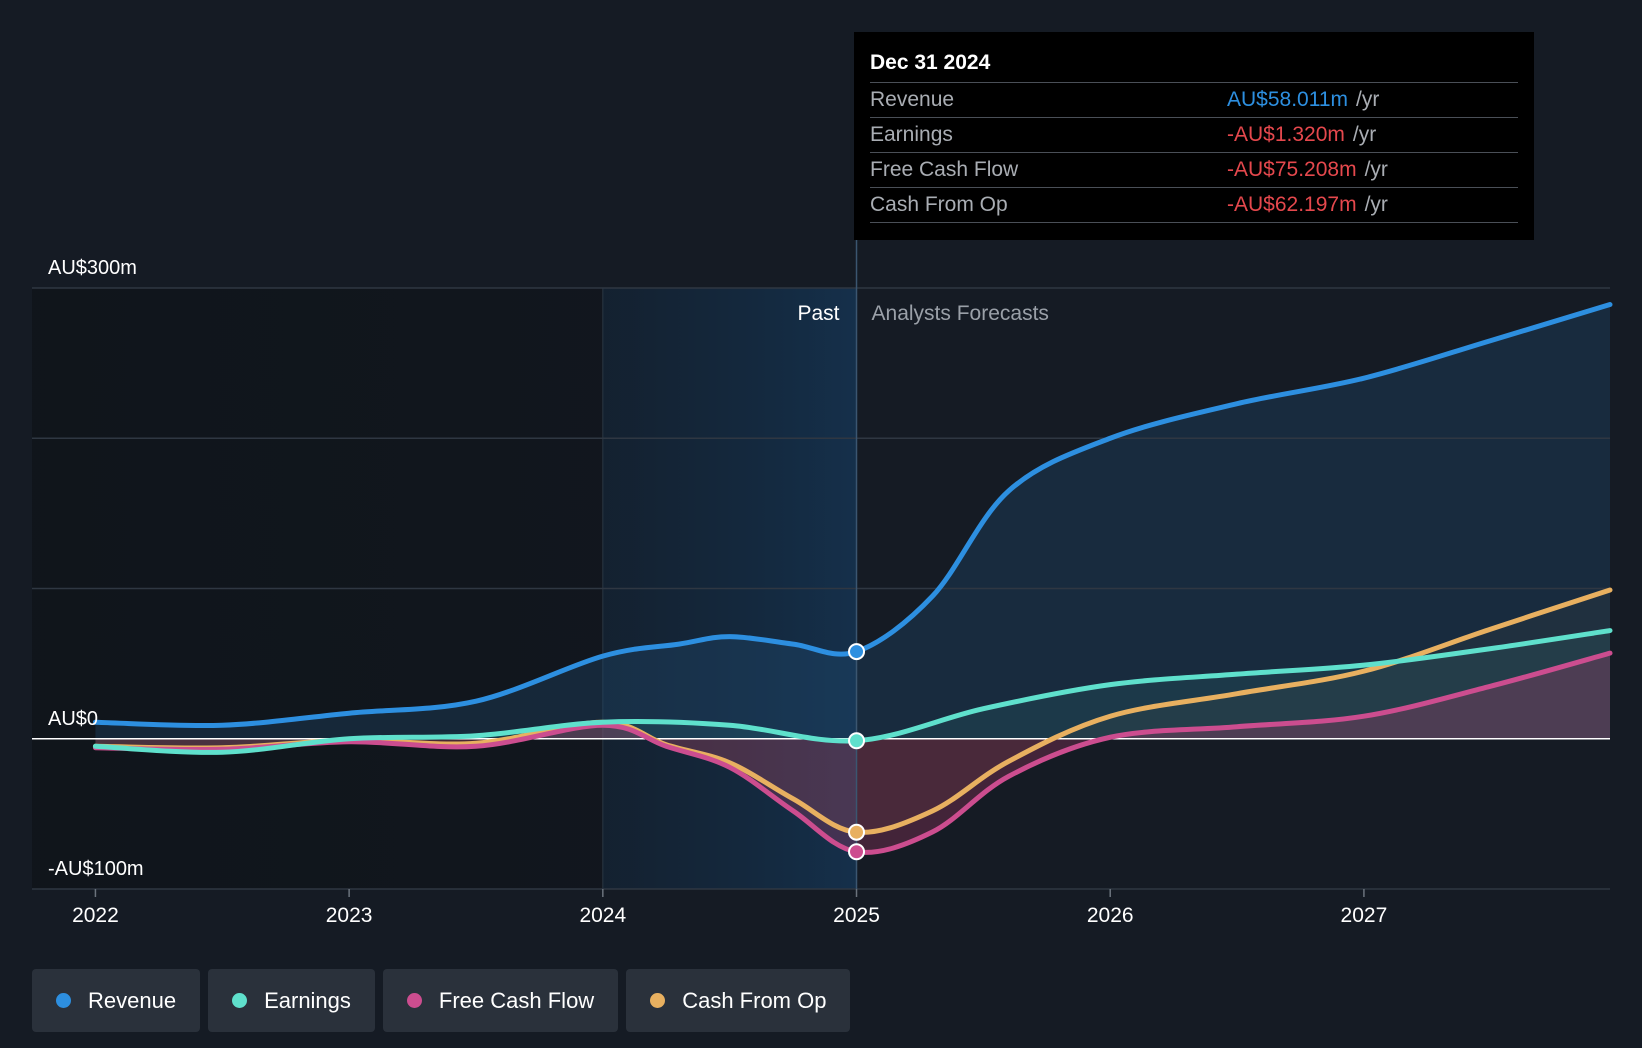 This screenshot has width=1642, height=1048. What do you see at coordinates (960, 313) in the screenshot?
I see `forecast-label: Analysts Forecasts` at bounding box center [960, 313].